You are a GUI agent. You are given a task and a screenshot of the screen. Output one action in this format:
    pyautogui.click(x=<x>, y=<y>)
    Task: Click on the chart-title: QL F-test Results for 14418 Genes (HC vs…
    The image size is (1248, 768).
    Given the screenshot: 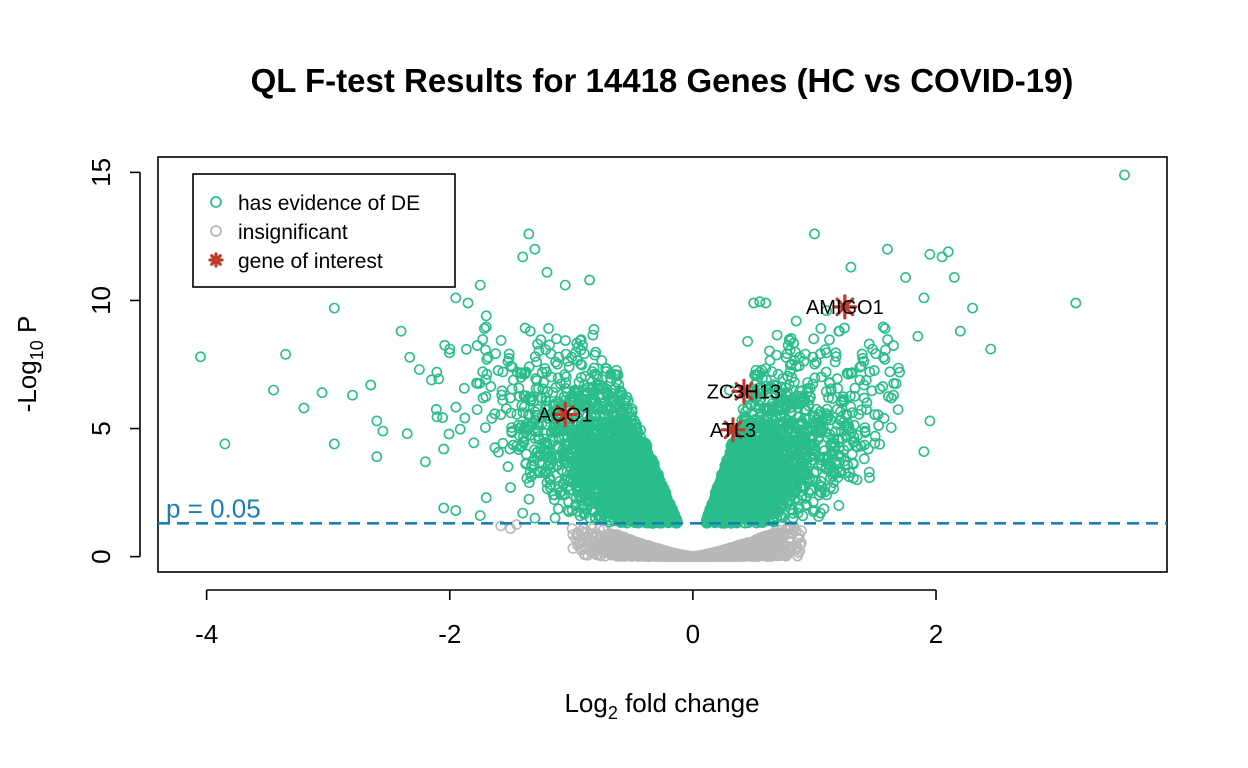 What is the action you would take?
    pyautogui.click(x=662, y=80)
    